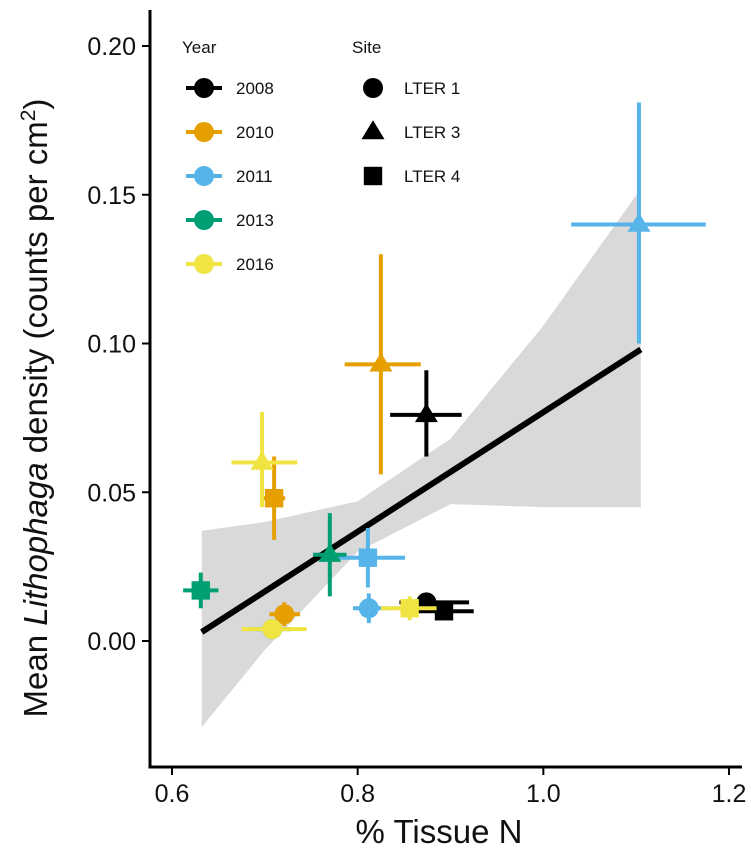 This screenshot has height=853, width=751. I want to click on y-axis-title: Mean Lithophaga density (counts per cm2), so click(35, 408).